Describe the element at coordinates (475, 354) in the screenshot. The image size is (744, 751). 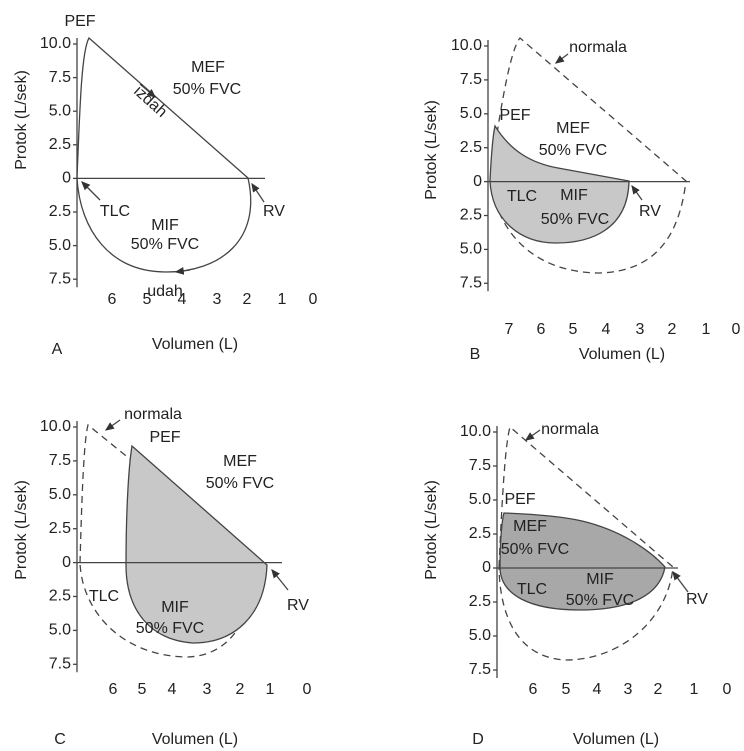
I see `panel-letter: B` at that location.